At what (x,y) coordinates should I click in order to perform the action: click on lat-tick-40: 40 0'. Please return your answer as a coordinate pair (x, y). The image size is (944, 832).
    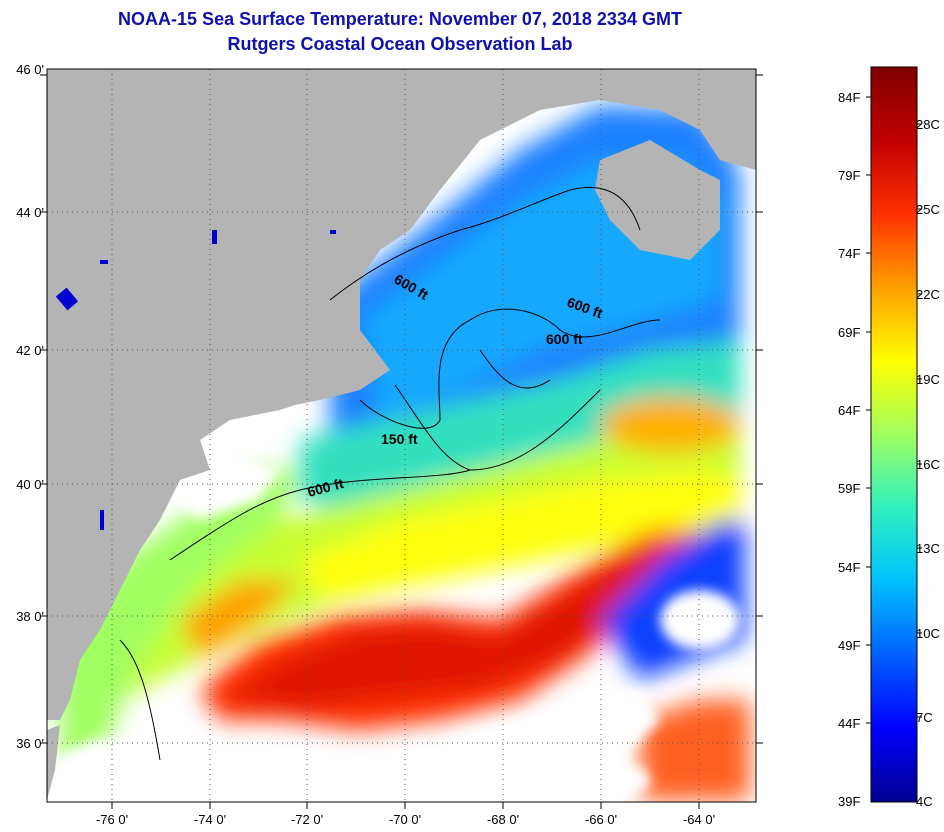
    Looking at the image, I should click on (30, 484).